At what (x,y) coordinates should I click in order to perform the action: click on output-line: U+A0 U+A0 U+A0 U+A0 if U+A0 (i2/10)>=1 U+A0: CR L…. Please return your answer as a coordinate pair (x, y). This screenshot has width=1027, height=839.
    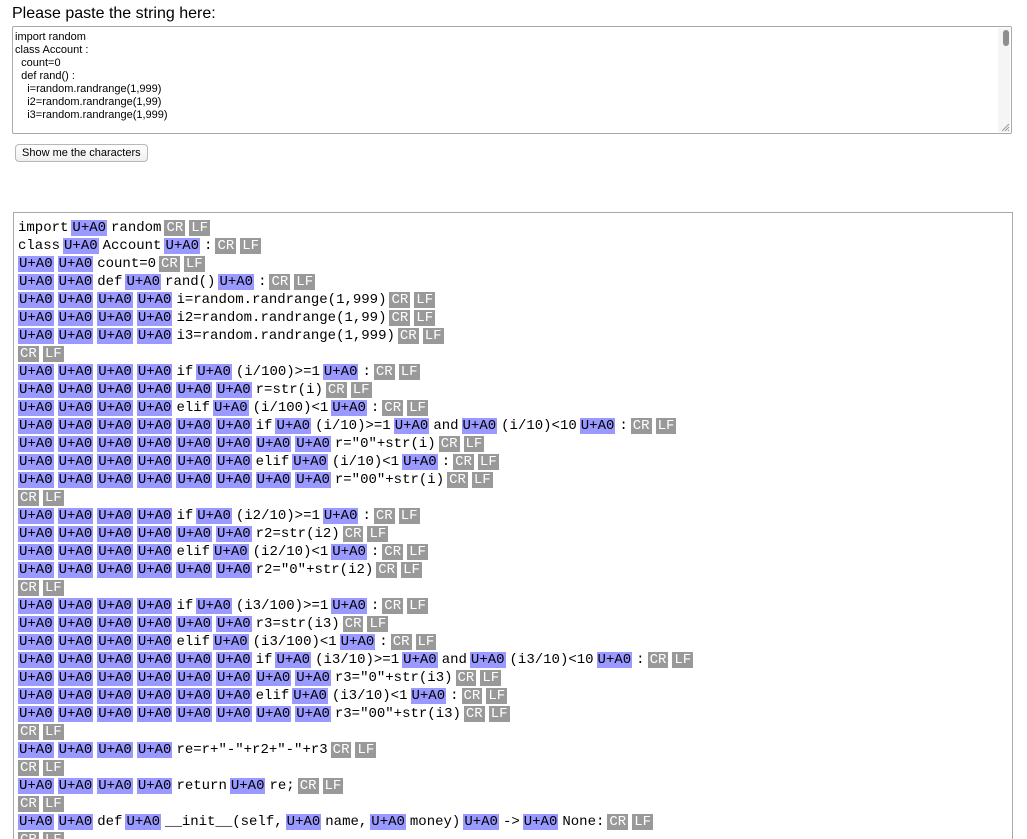
    Looking at the image, I should click on (513, 517).